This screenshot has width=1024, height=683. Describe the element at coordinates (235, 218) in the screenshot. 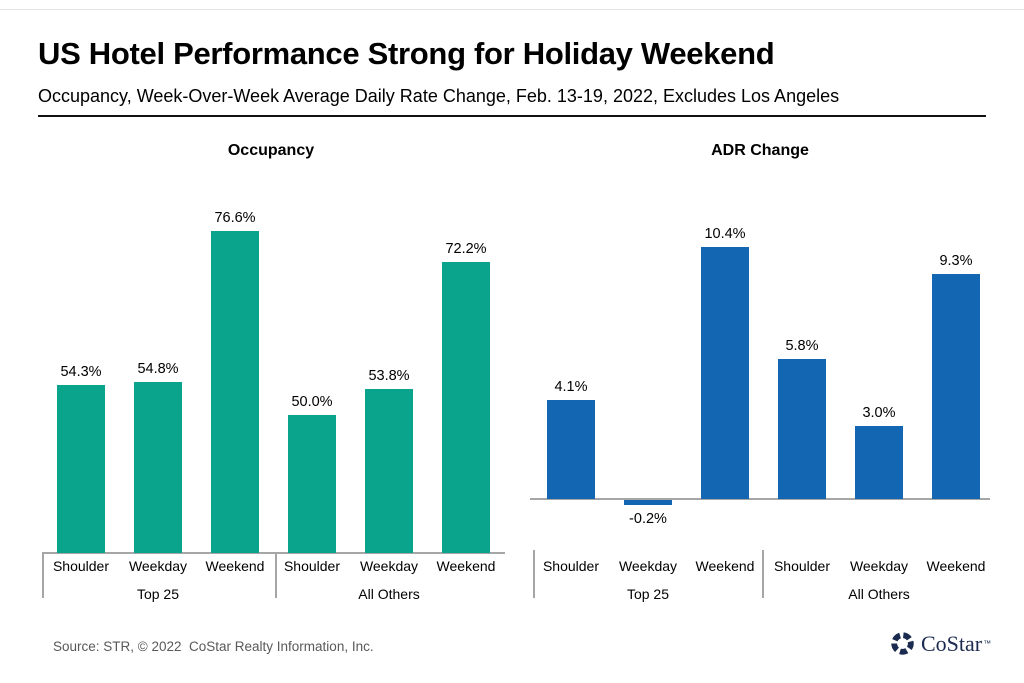

I see `bar-value-label: 76.6%` at that location.